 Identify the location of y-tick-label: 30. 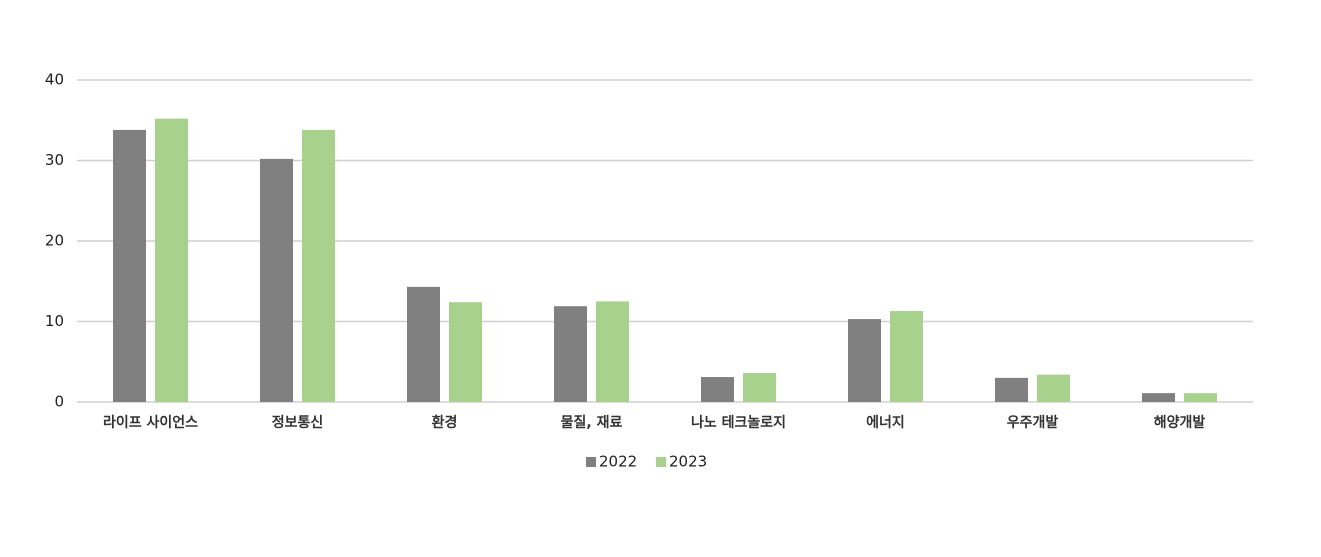
(54, 160).